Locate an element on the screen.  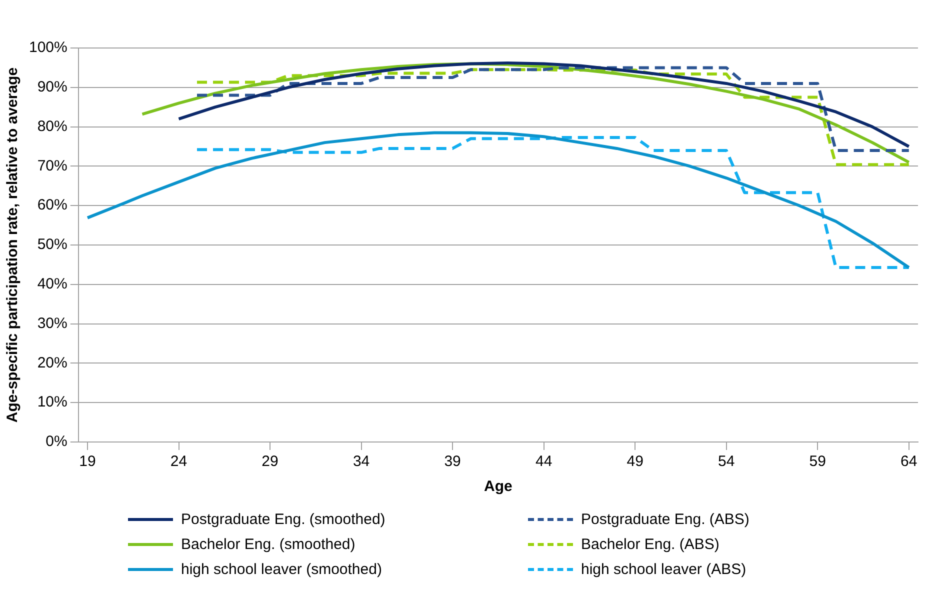
legend-label: high school leaver (ABS) is located at coordinates (663, 569).